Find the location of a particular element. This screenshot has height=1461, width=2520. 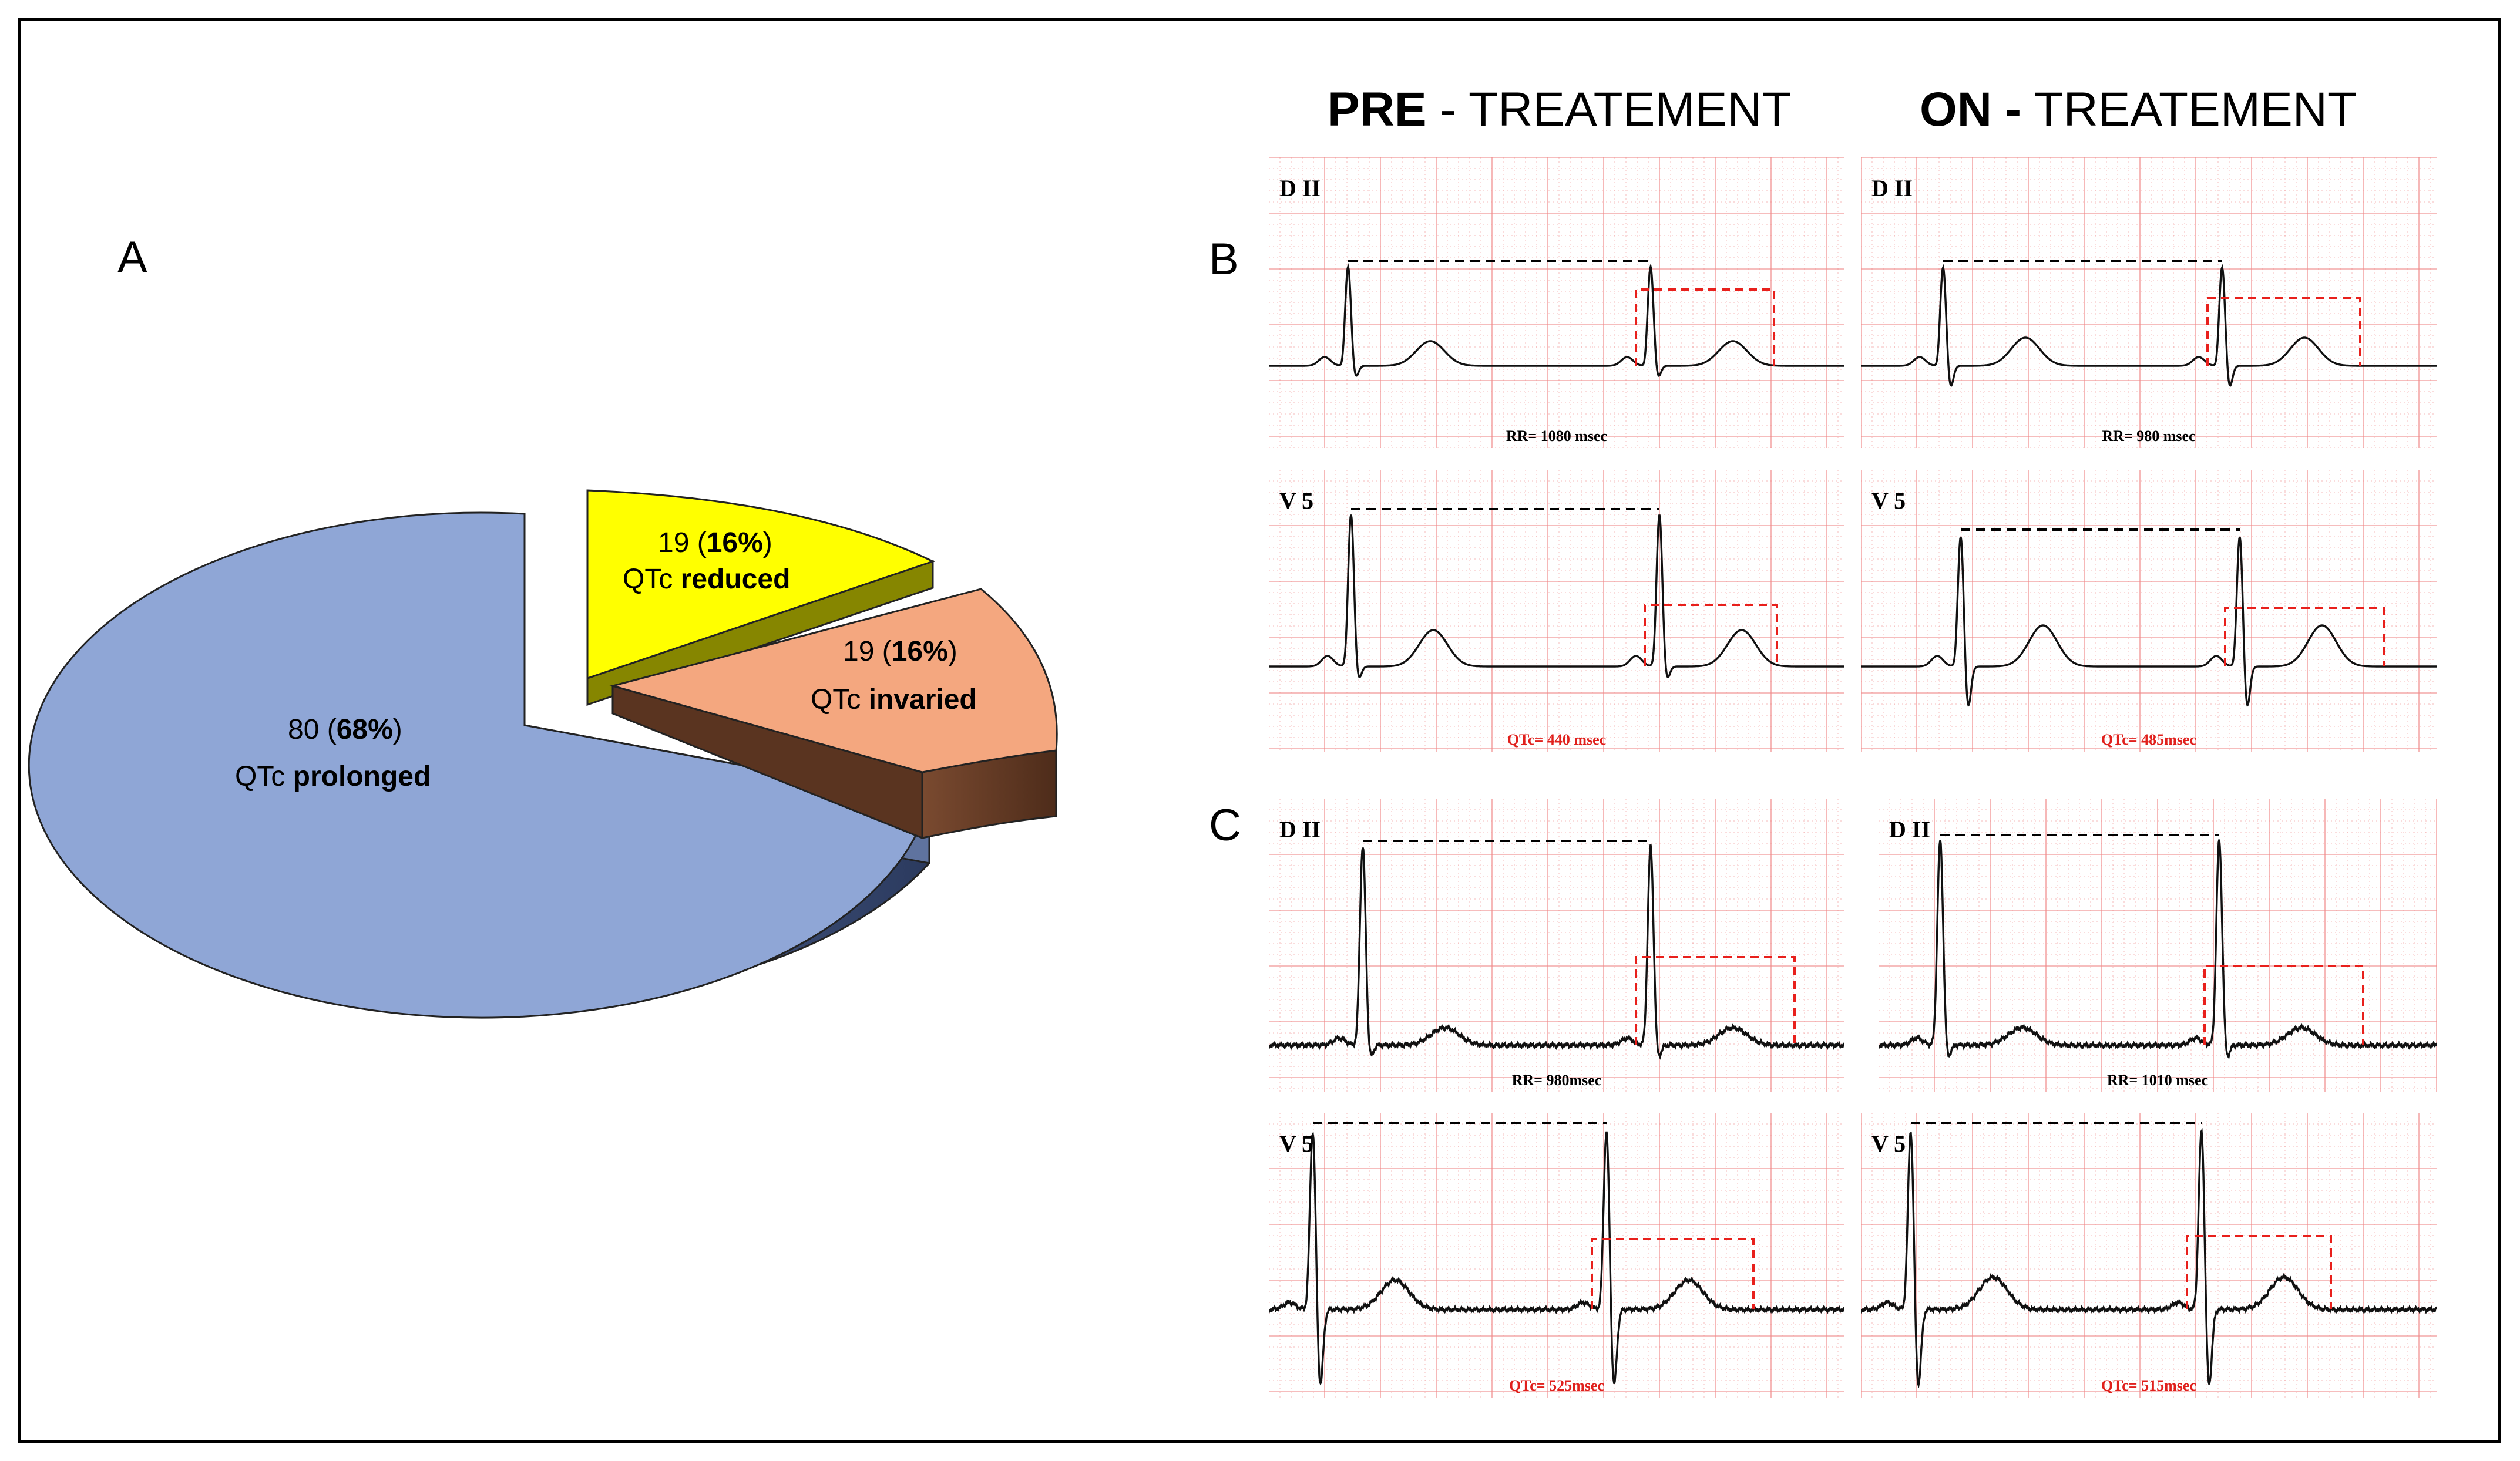

ecg-c-pre-v5: V 5 QTc= 525msec is located at coordinates (1556, 1255).